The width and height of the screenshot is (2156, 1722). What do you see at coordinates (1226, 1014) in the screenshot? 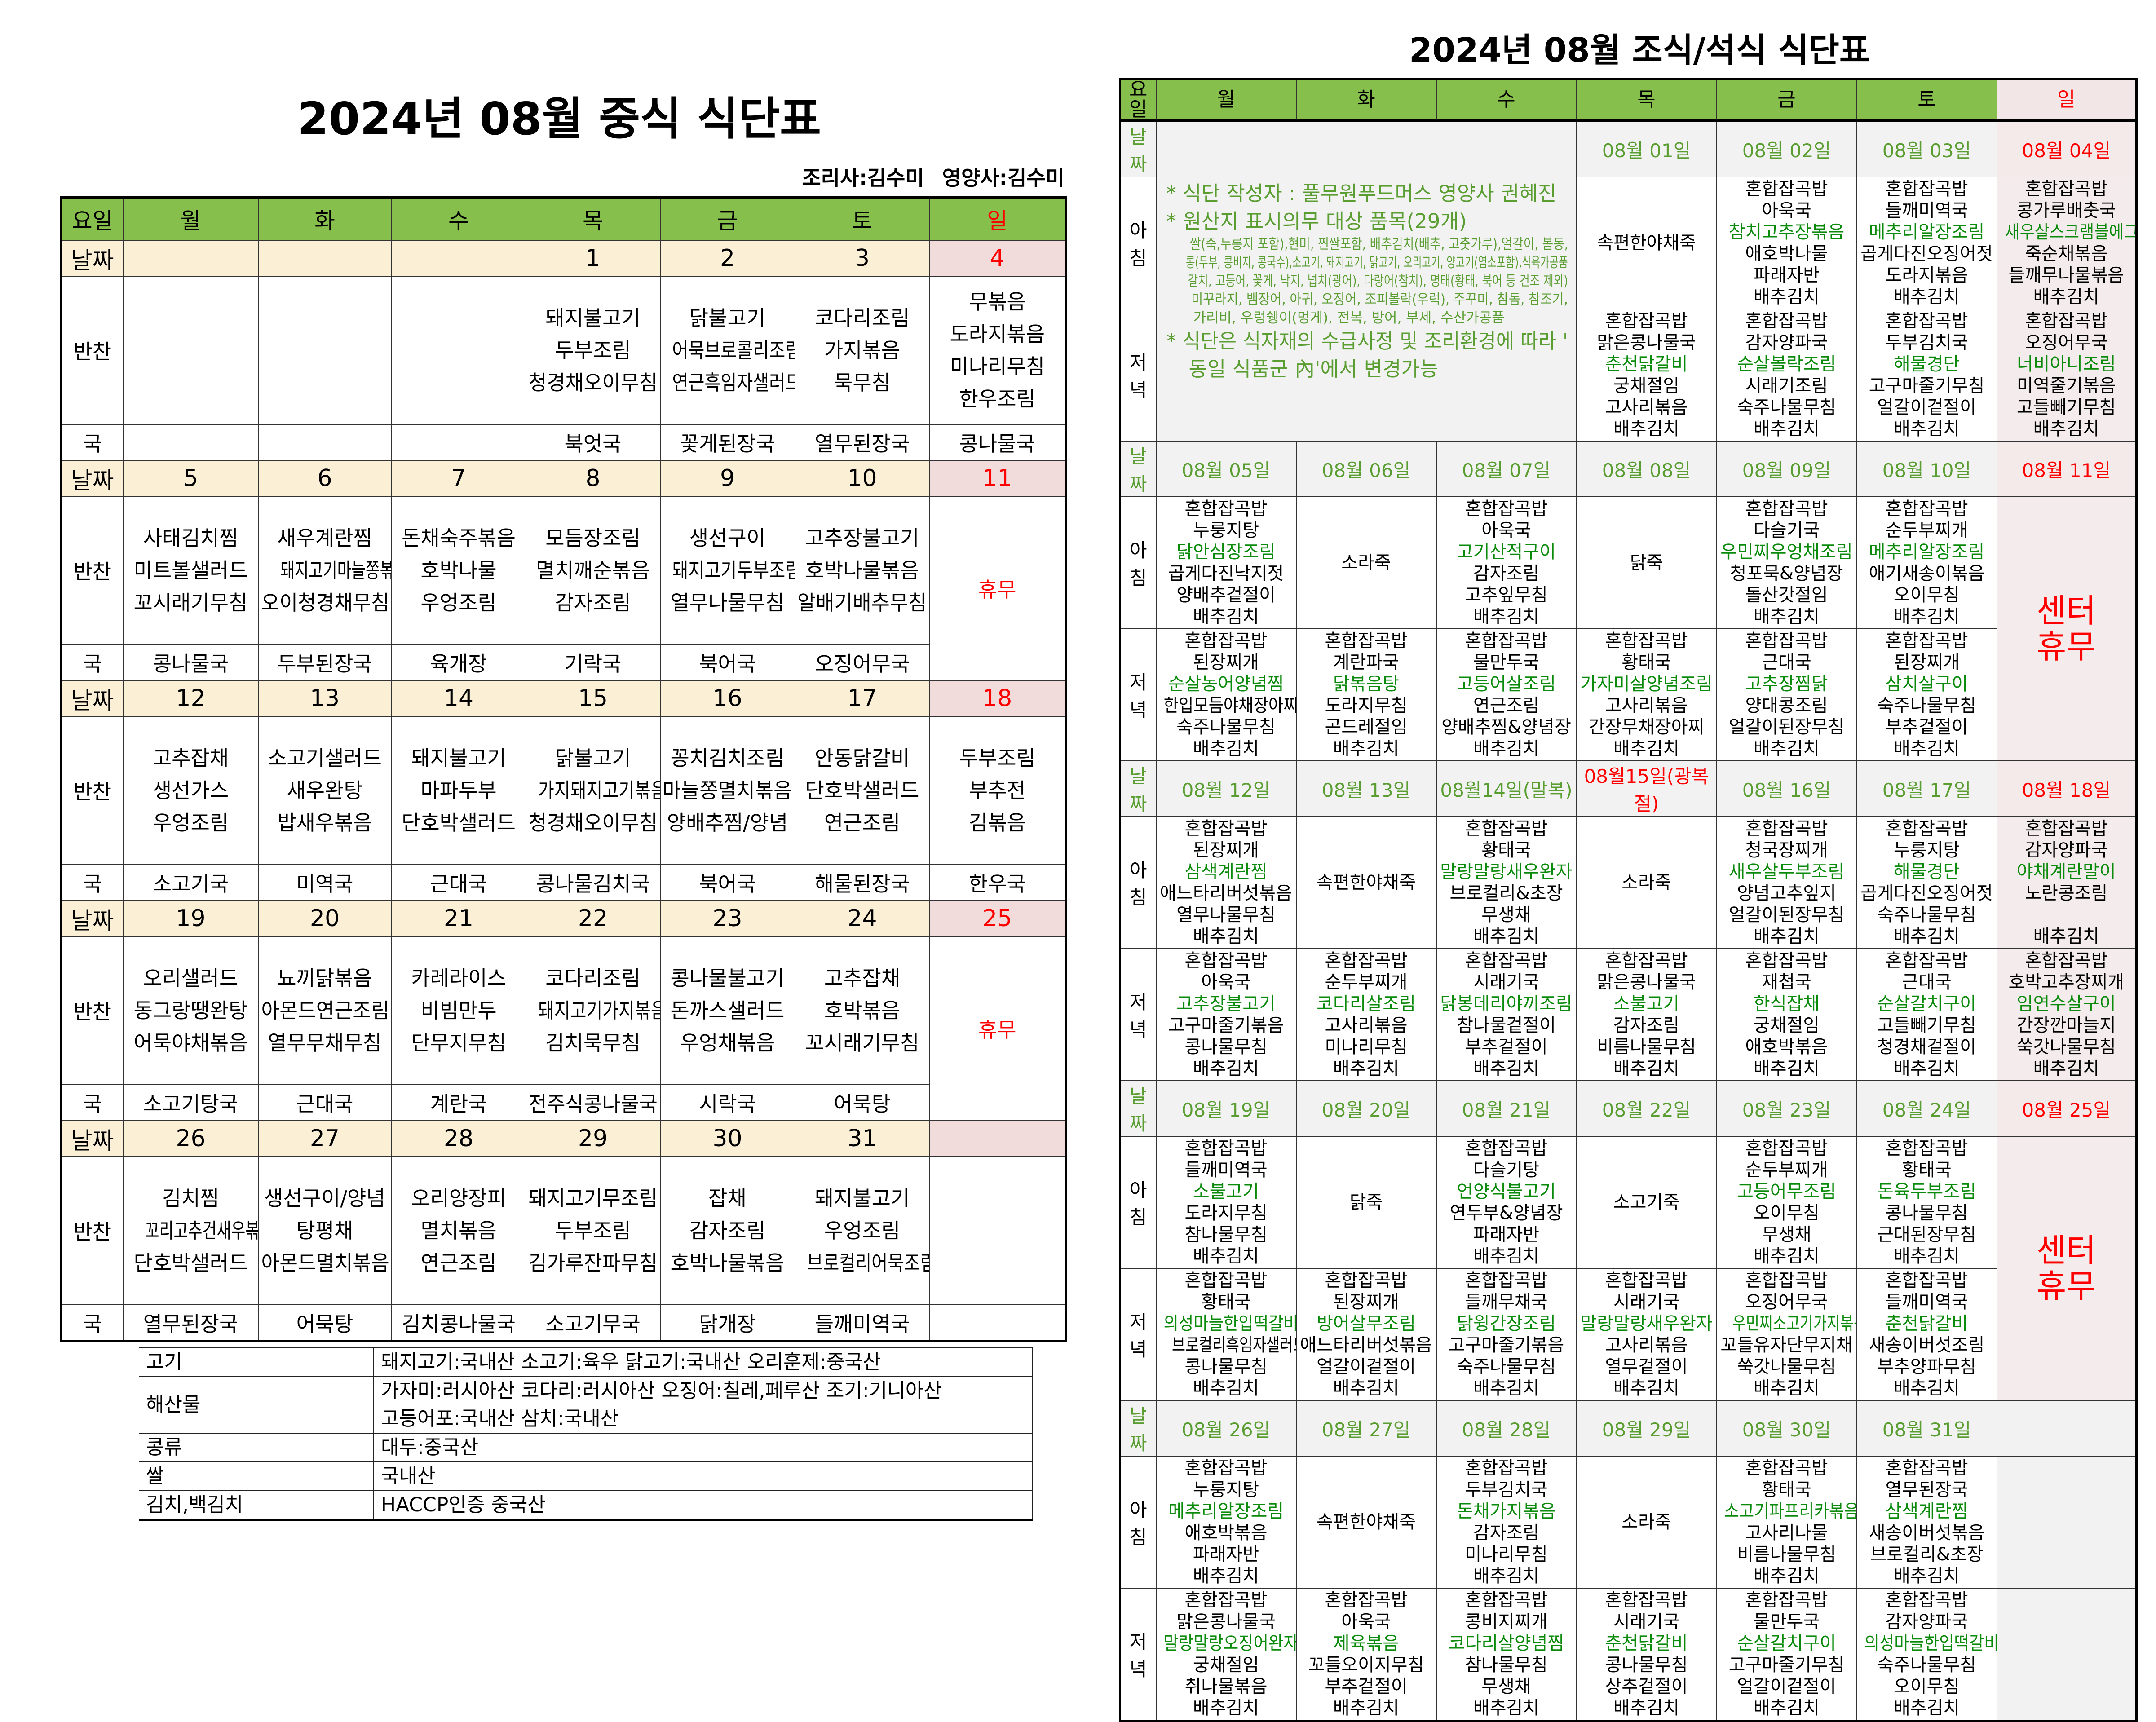
I see `dinner-cell: 혼합잡곡밥 아욱국 고추장불고기 고구마줄기볶음 콩나물무침 배추김치` at bounding box center [1226, 1014].